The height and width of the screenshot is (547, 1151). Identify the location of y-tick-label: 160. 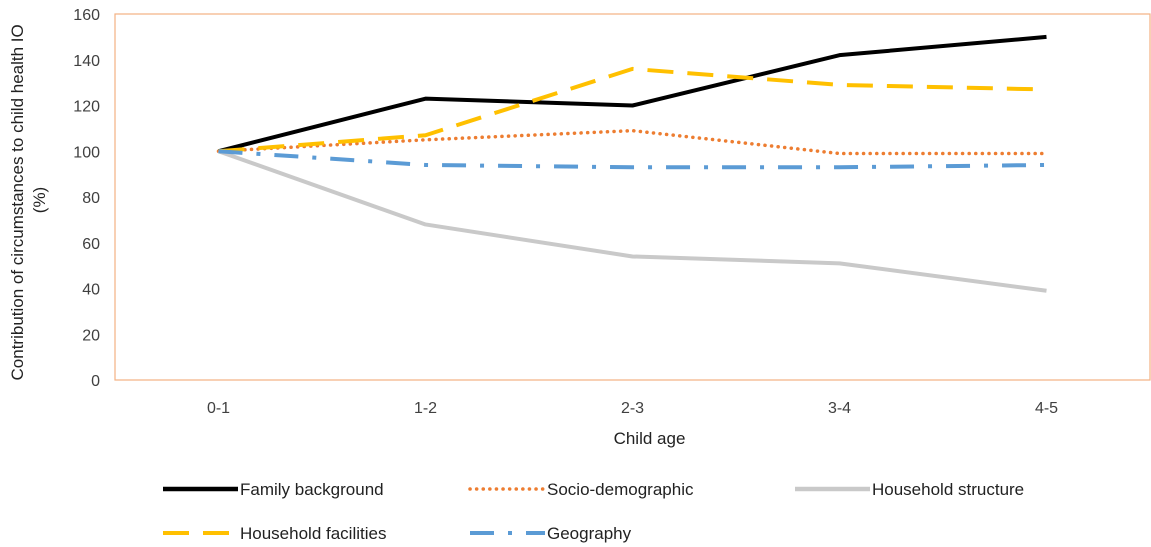
(86, 15).